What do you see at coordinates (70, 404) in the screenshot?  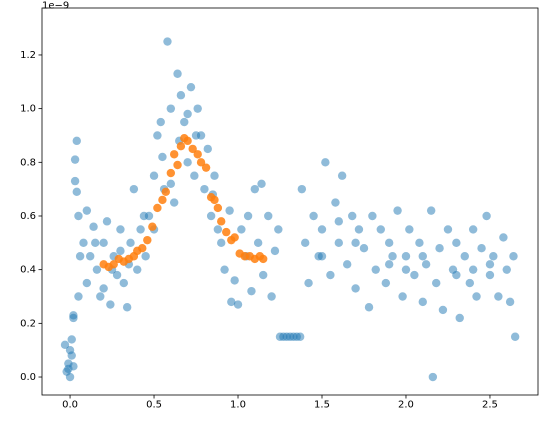 I see `x-tick-label: 0.0` at bounding box center [70, 404].